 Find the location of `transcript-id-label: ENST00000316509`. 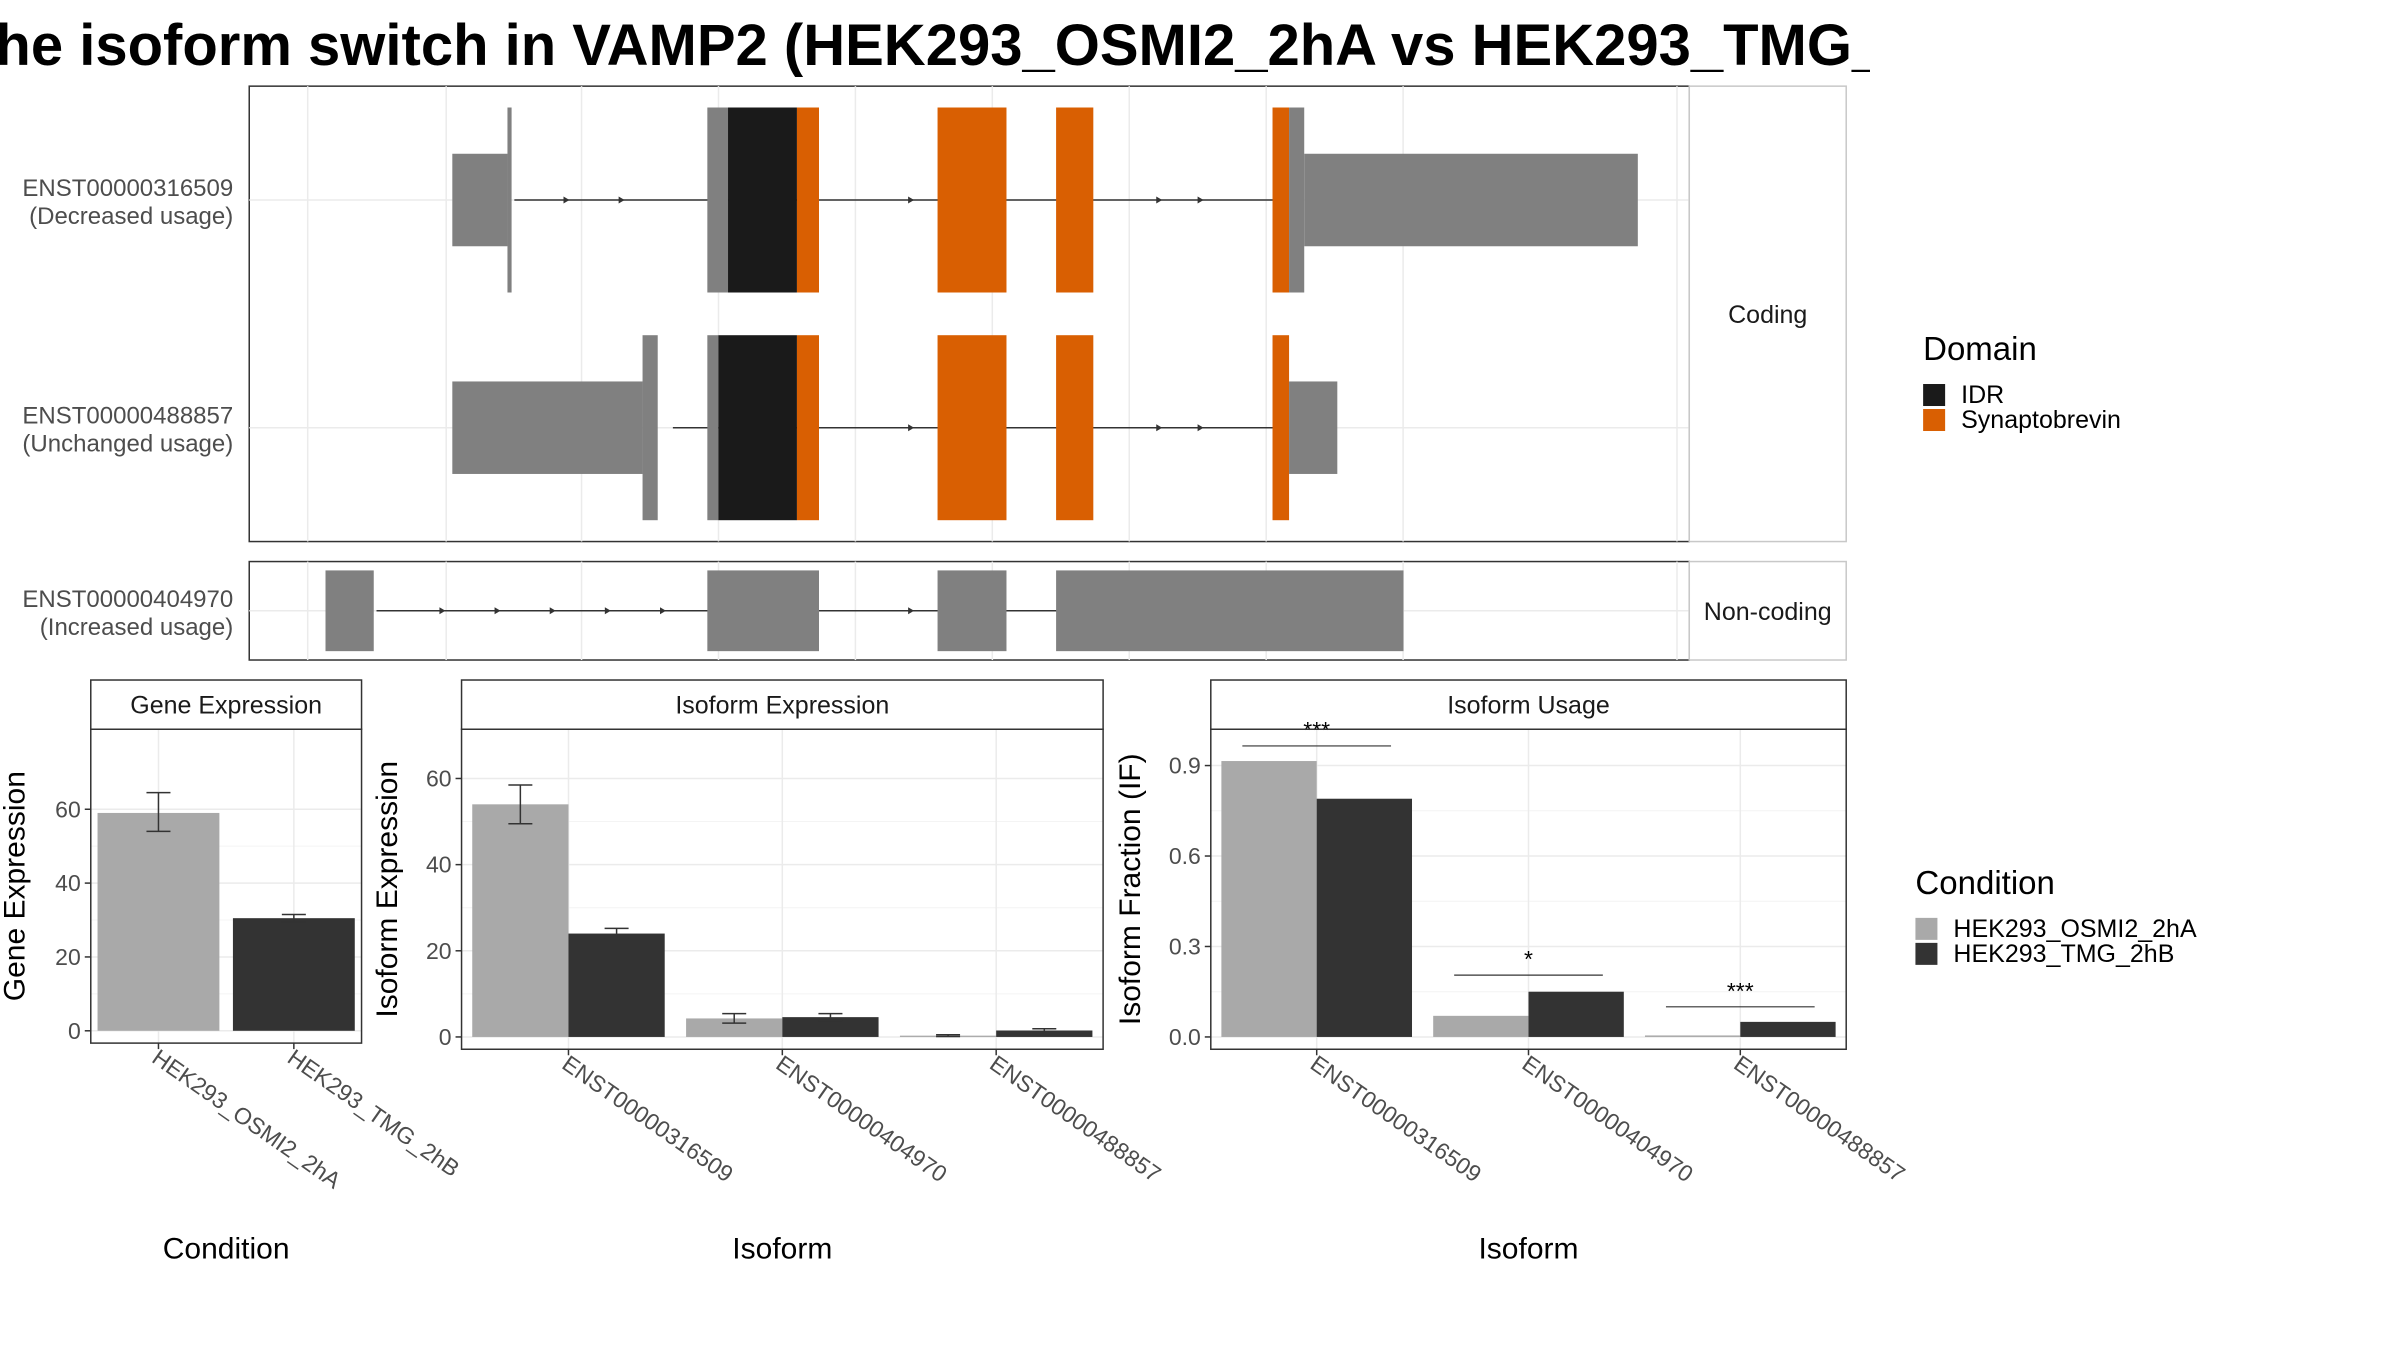

transcript-id-label: ENST00000316509 is located at coordinates (127, 188).